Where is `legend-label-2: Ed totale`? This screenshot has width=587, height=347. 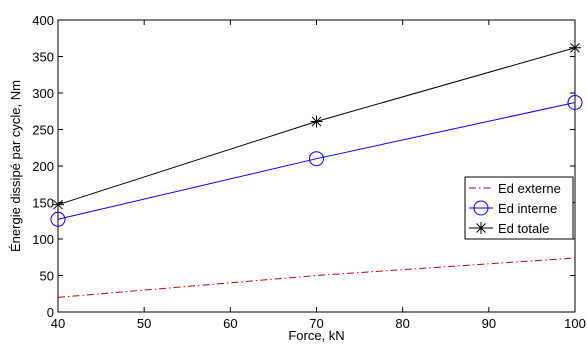 legend-label-2: Ed totale is located at coordinates (523, 228).